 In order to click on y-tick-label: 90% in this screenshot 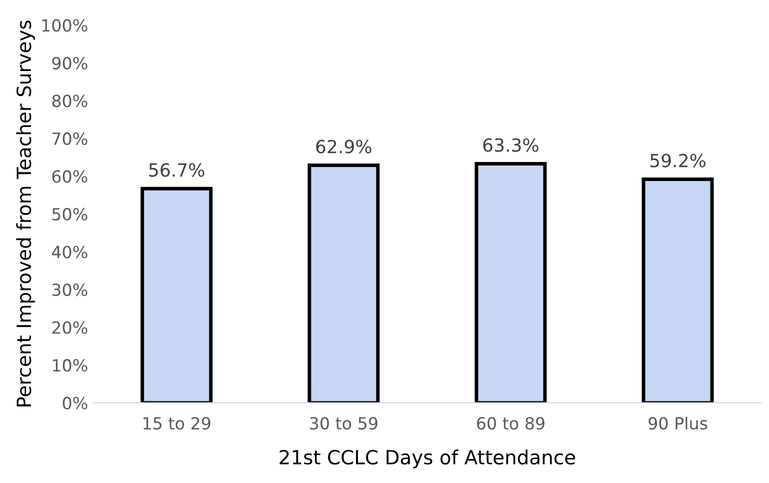, I will do `click(70, 63)`.